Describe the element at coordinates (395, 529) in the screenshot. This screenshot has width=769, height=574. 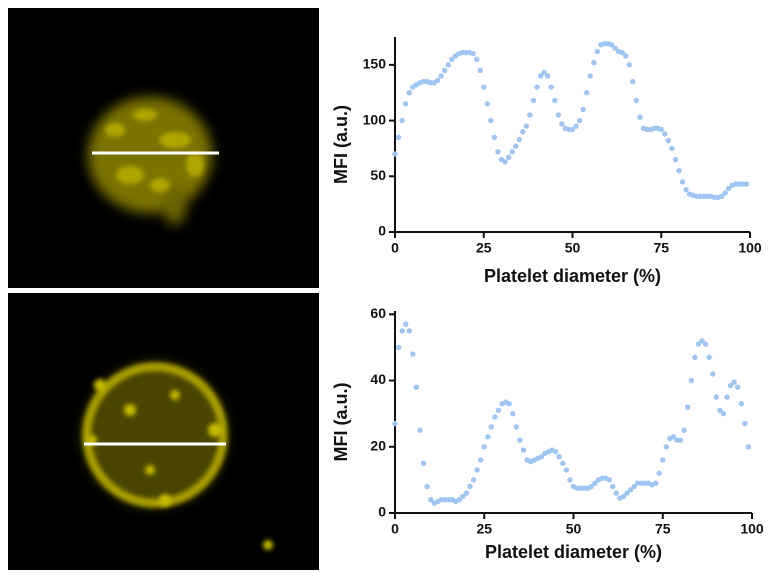
I see `x-tick-label: 0` at that location.